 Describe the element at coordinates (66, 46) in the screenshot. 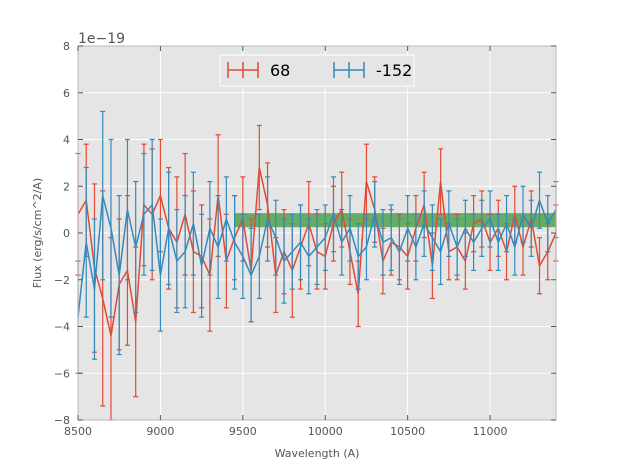

I see `y-tick-label: 8` at that location.